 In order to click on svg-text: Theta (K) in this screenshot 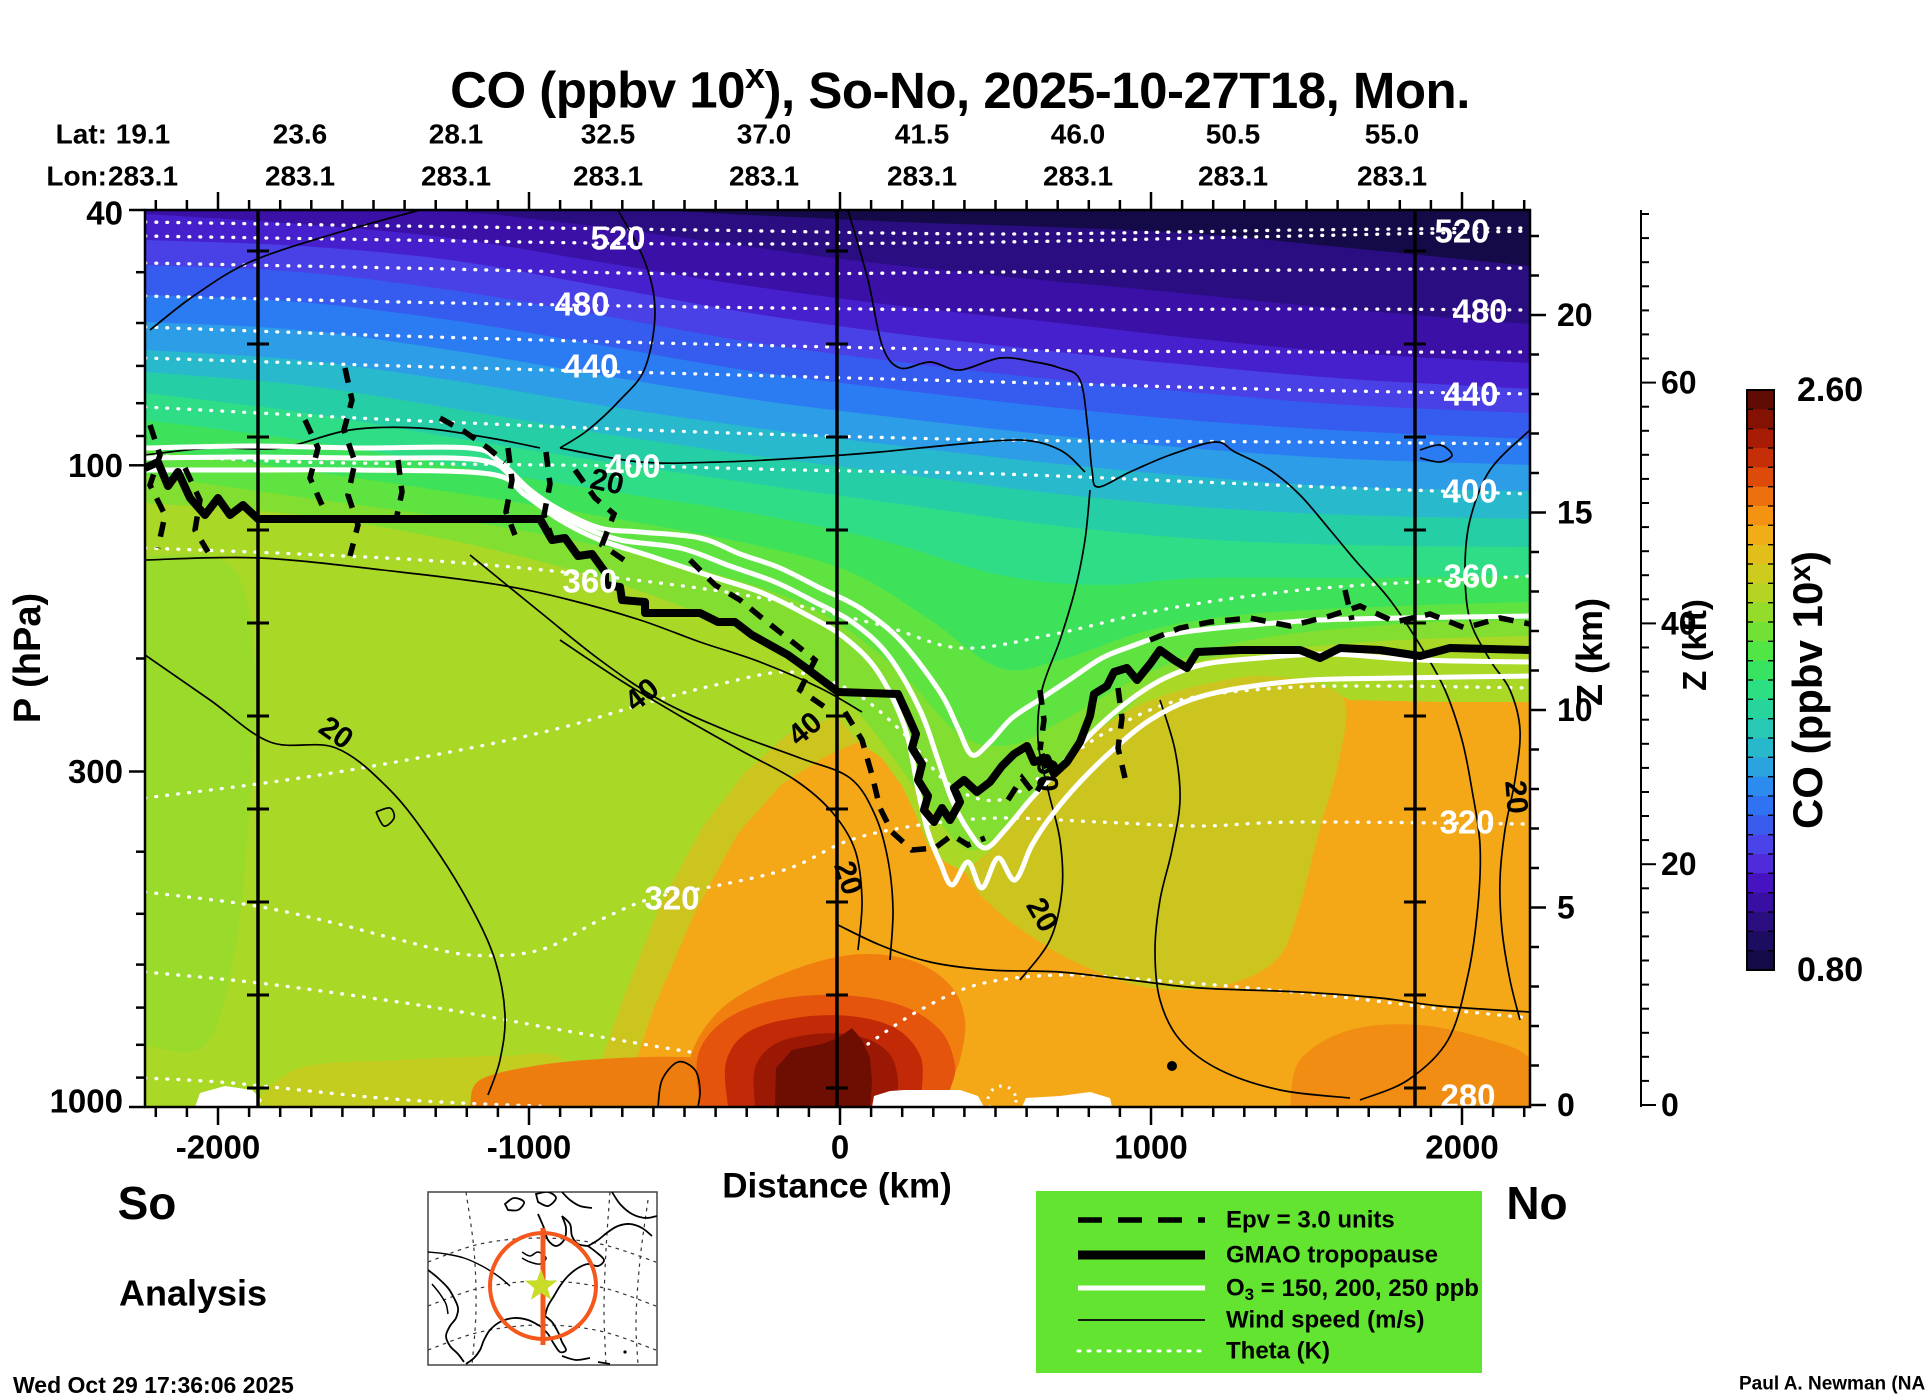, I will do `click(1278, 1351)`.